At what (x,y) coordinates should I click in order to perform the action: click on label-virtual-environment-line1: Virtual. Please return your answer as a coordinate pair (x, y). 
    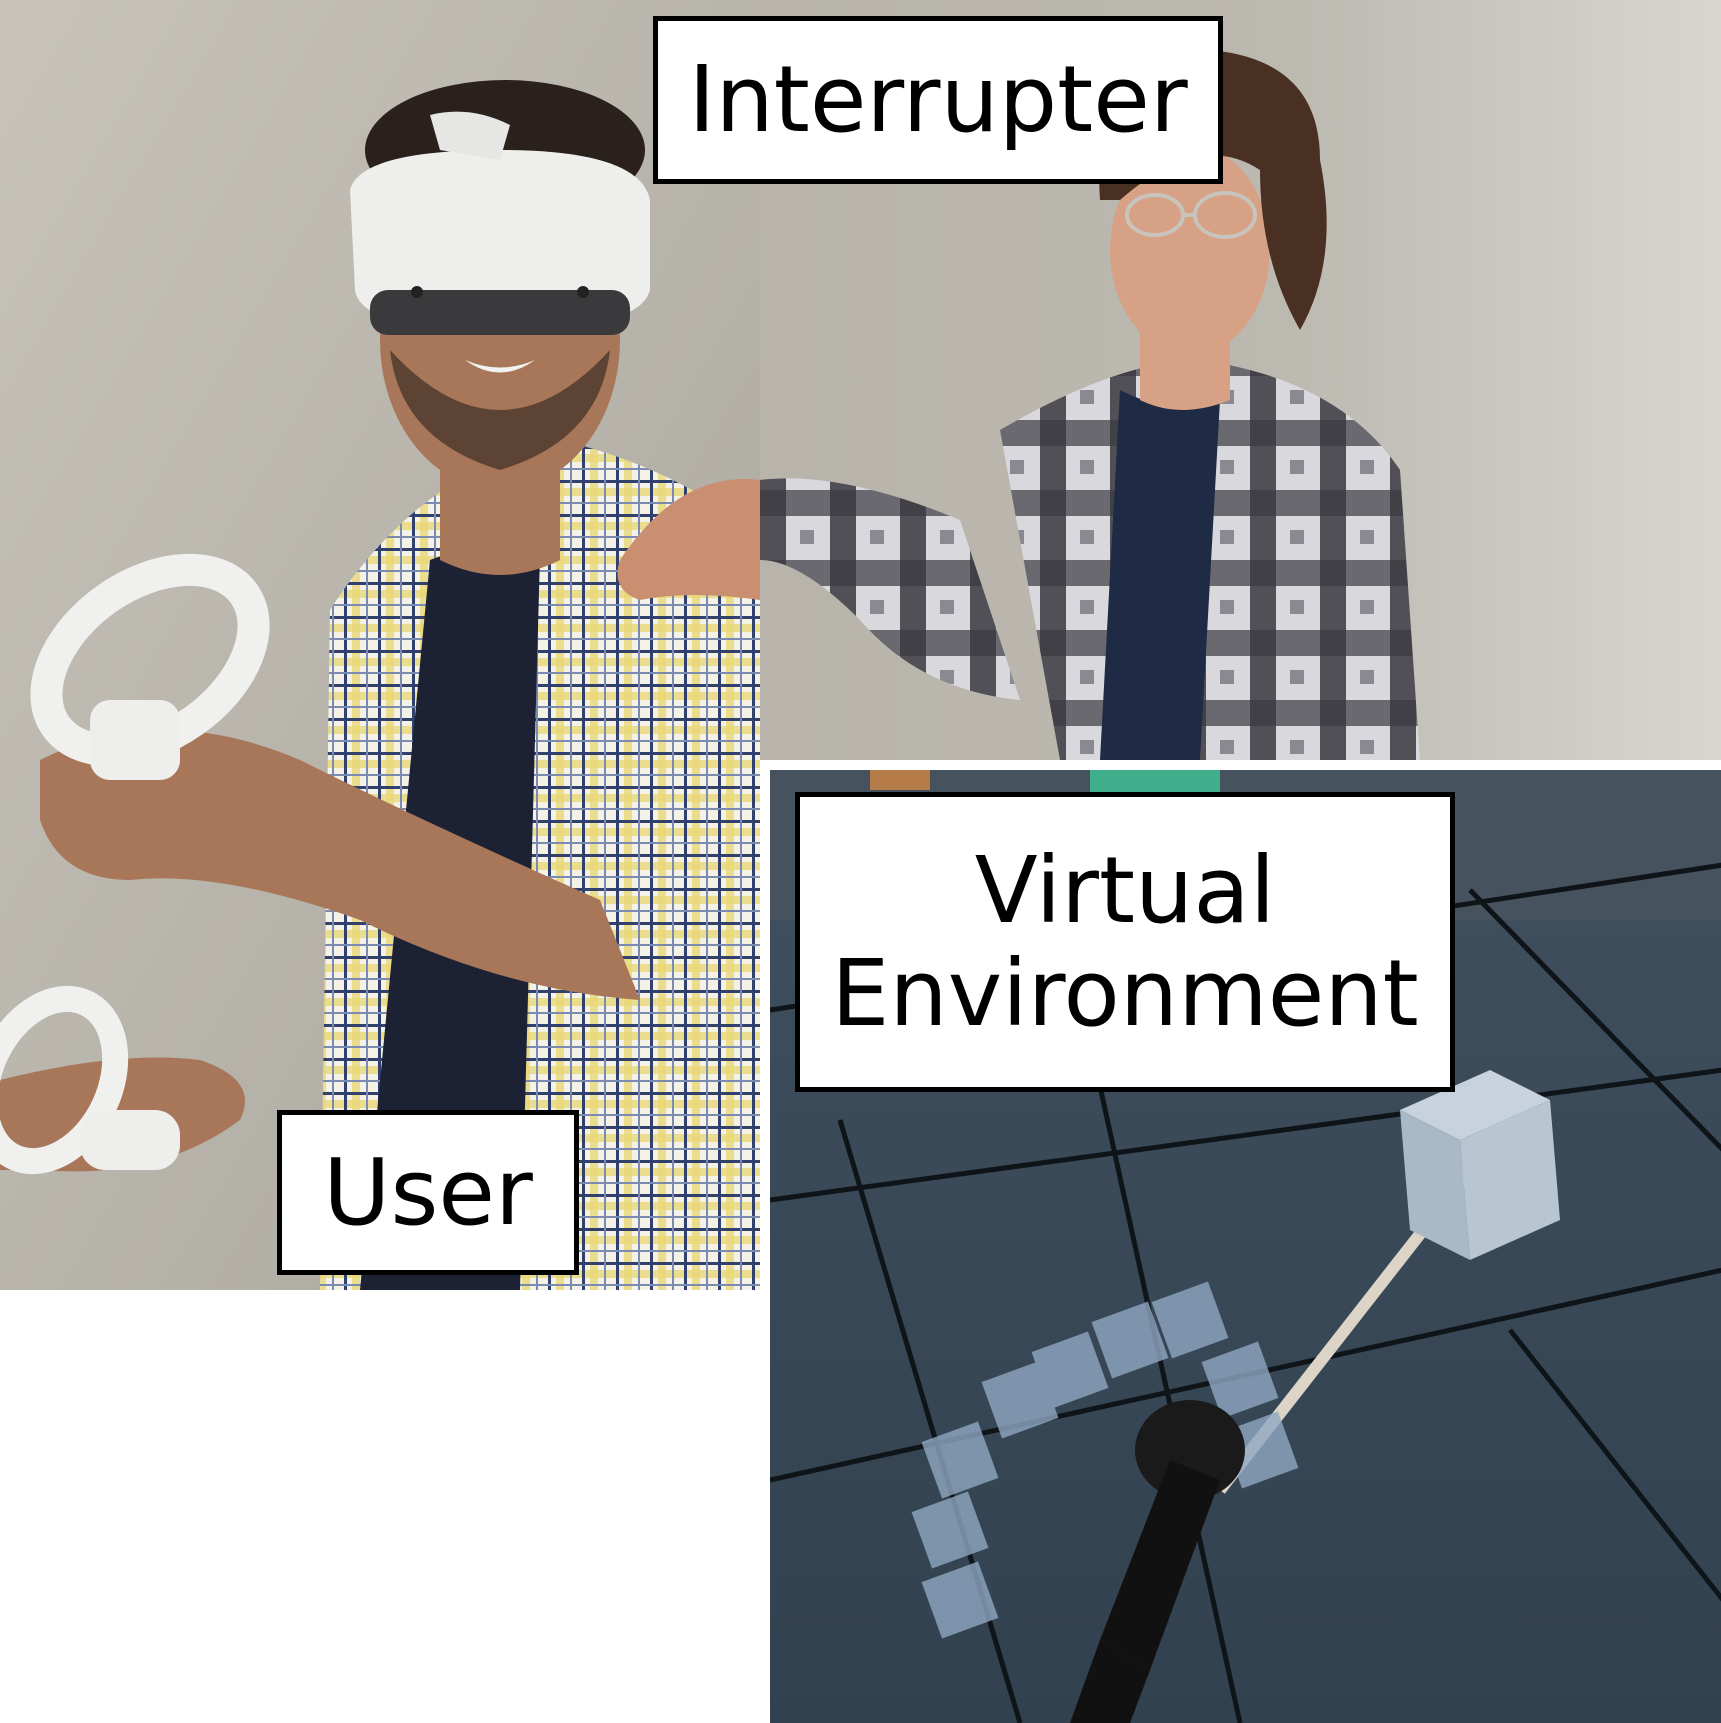
    Looking at the image, I should click on (1125, 890).